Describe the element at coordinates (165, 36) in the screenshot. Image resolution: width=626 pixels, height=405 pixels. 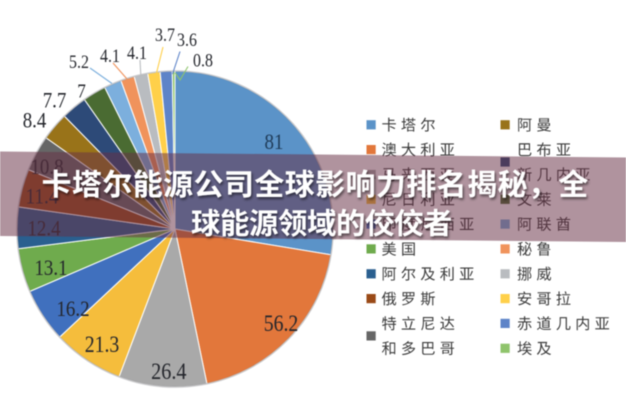
I see `svg-text: 3.7` at that location.